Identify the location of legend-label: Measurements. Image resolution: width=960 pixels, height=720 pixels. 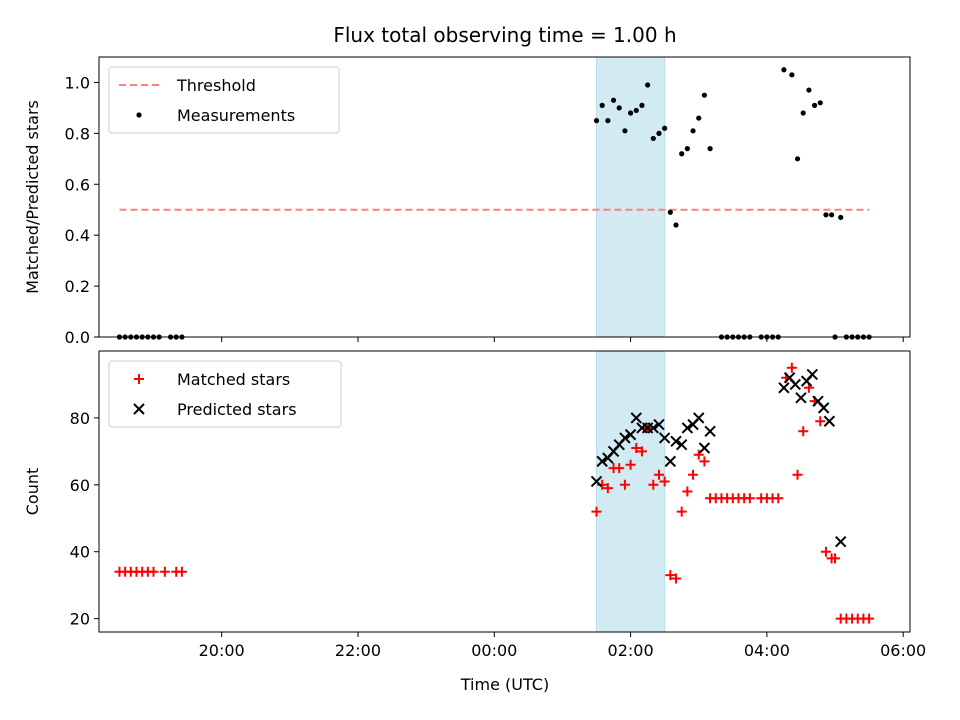
(236, 115).